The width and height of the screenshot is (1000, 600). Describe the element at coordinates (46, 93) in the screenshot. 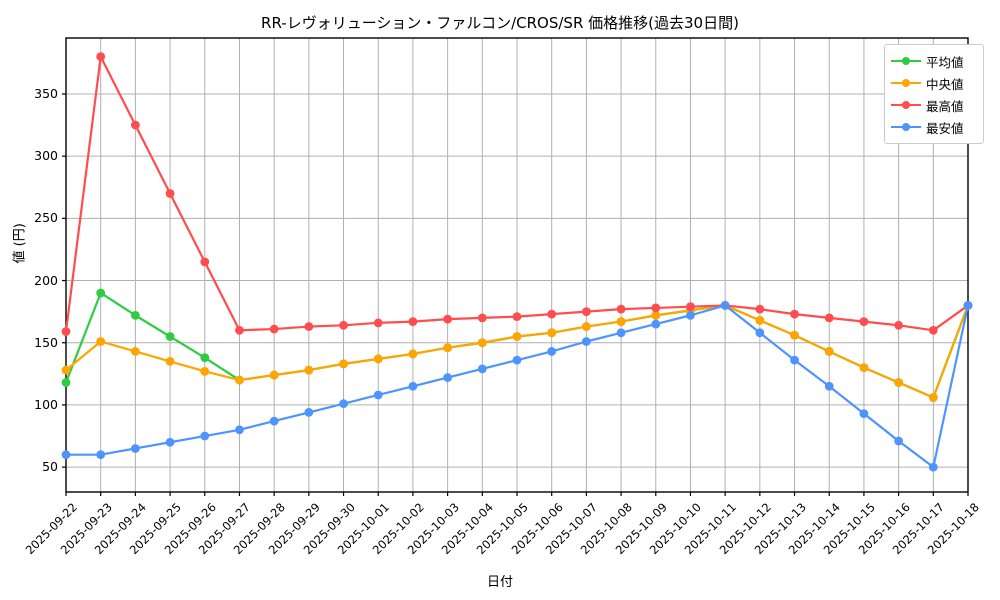

I see `y-tick-label: 350` at that location.